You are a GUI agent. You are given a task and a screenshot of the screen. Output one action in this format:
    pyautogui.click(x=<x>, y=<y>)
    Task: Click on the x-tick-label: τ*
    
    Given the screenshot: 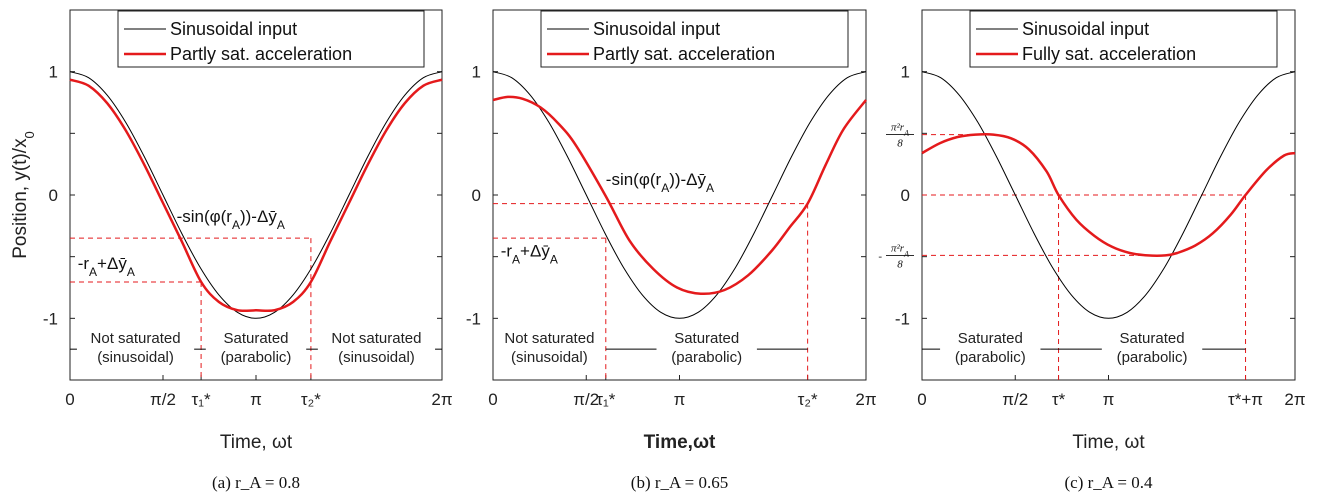 What is the action you would take?
    pyautogui.click(x=1059, y=399)
    